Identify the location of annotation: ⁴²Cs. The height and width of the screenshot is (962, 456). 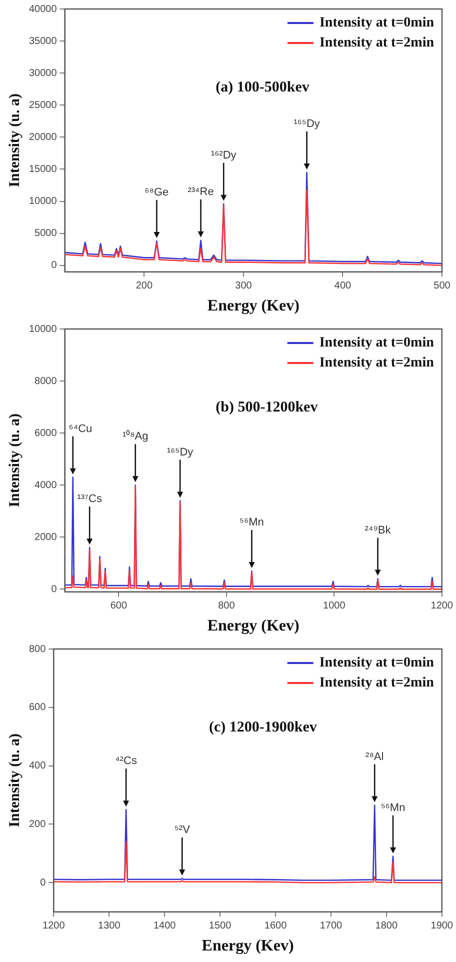
(126, 761).